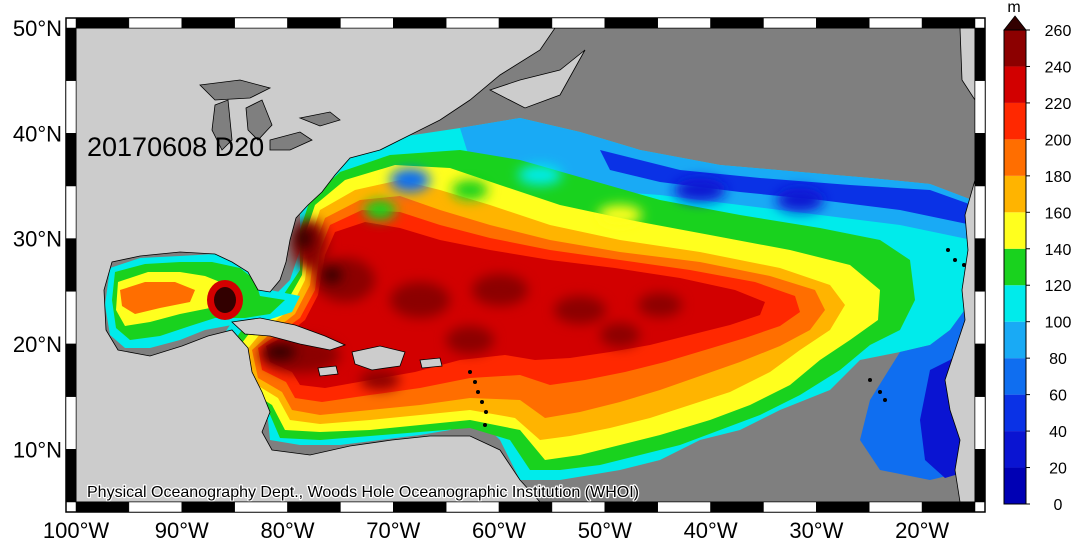  Describe the element at coordinates (786, 187) in the screenshot. I see `contour-north-deepblue` at that location.